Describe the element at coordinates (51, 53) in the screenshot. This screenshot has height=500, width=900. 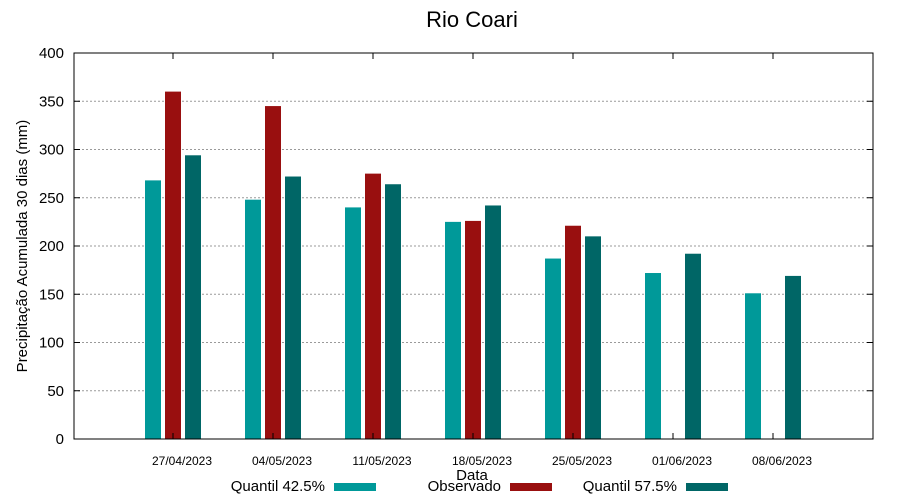
I see `y-tick-label: 400` at that location.